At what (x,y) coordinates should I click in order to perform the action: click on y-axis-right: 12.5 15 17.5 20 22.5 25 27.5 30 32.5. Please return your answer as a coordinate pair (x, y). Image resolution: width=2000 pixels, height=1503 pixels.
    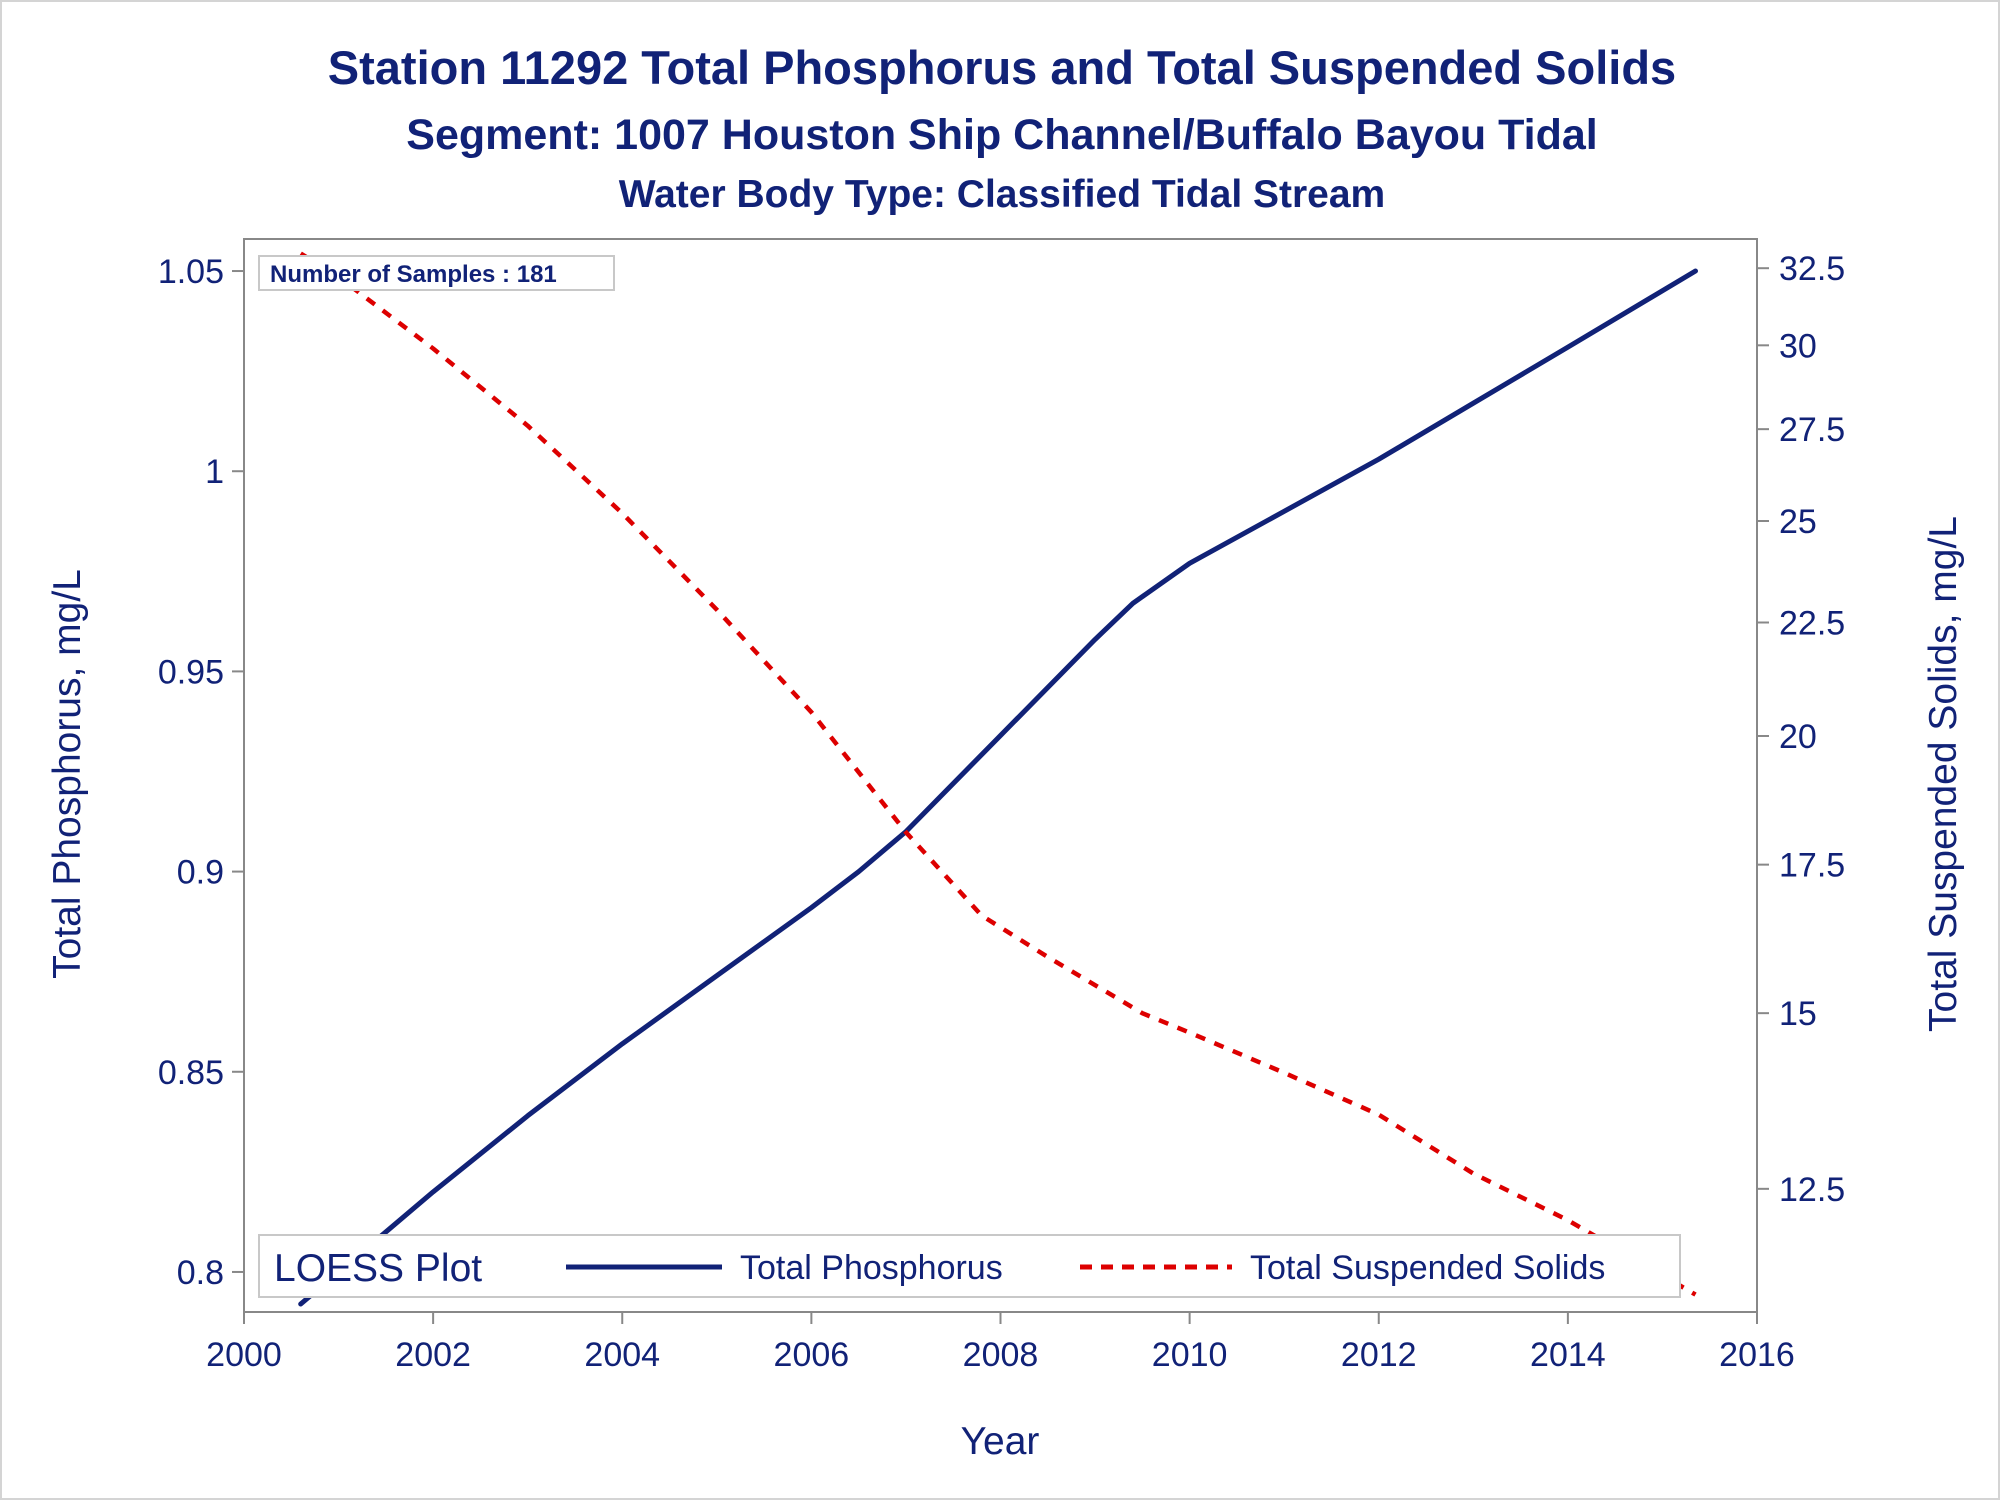
    Looking at the image, I should click on (1801, 729).